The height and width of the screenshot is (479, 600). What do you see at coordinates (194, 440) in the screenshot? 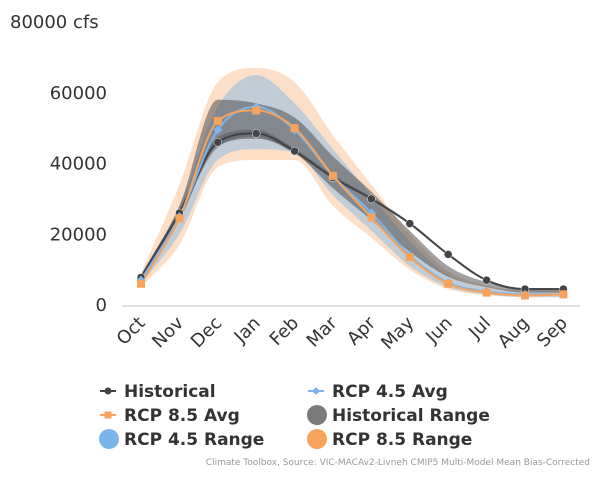
I see `legend-label: RCP 4.5 Range` at bounding box center [194, 440].